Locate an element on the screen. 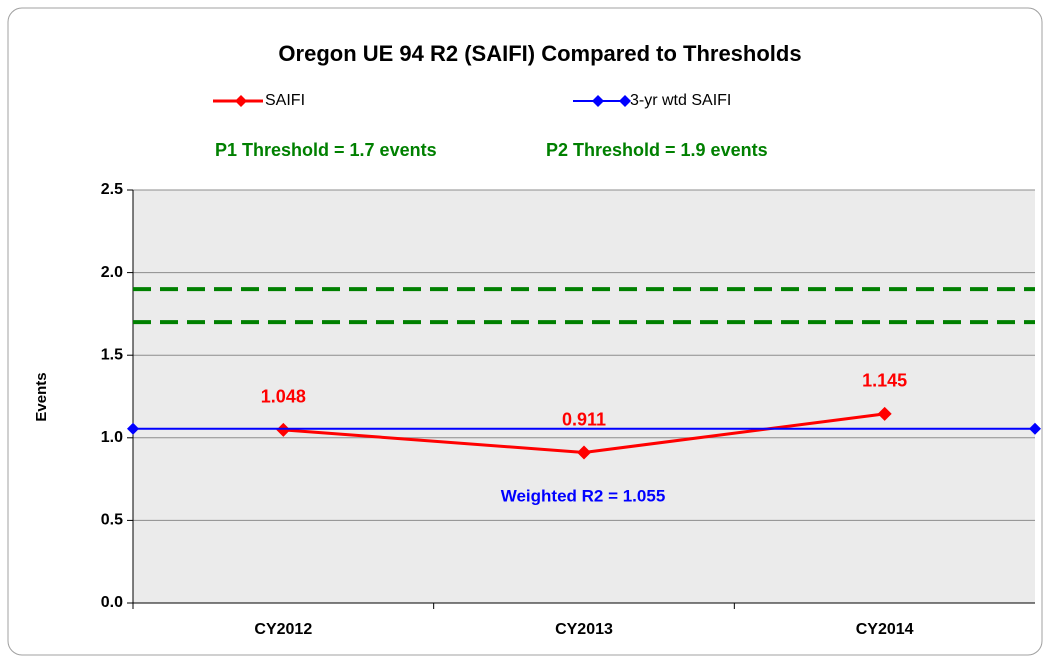 The width and height of the screenshot is (1050, 663). y-tick-label: 0.5 is located at coordinates (112, 520).